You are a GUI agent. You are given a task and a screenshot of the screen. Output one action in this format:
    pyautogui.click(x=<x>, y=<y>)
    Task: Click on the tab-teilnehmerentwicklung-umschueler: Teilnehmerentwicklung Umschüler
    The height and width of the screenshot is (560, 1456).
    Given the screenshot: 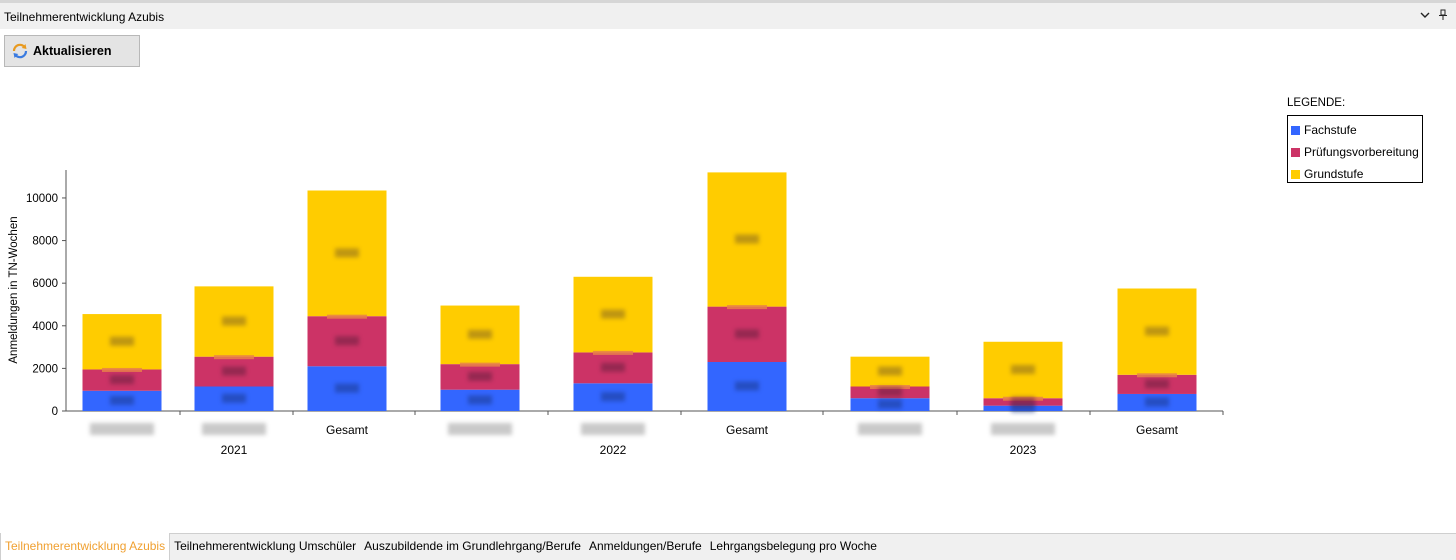 What is the action you would take?
    pyautogui.click(x=265, y=546)
    